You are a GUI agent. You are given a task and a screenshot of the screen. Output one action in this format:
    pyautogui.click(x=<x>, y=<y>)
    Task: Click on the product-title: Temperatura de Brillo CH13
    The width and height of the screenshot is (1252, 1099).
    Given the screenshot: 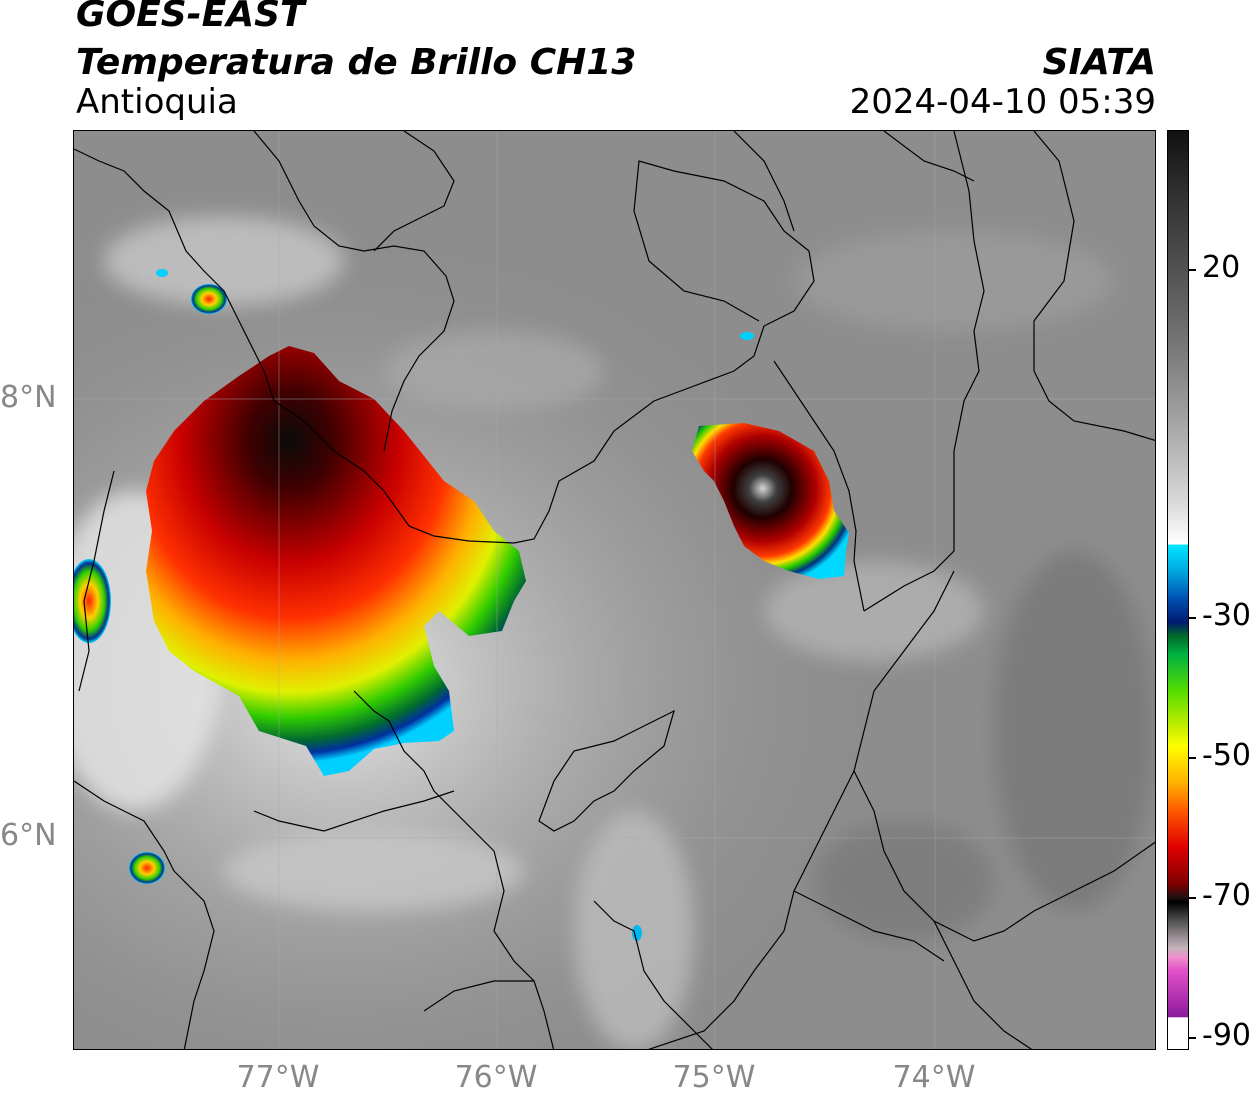 What is the action you would take?
    pyautogui.click(x=356, y=62)
    